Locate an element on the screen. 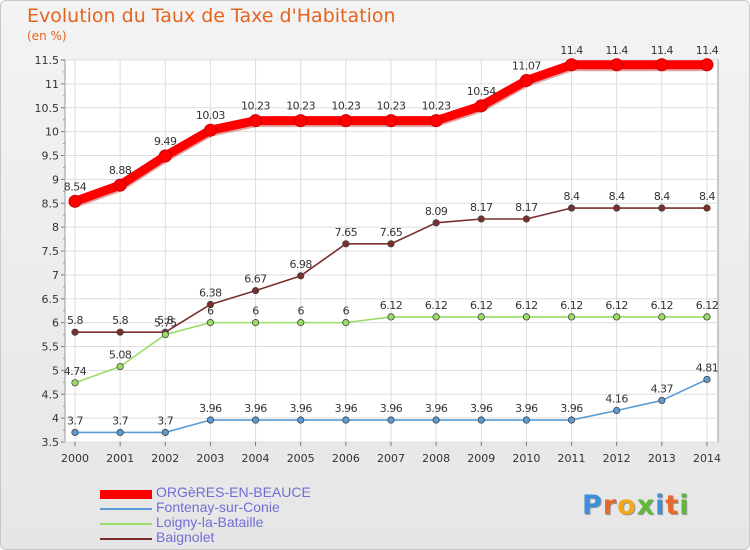  y-tick-label: 7 is located at coordinates (55, 275).